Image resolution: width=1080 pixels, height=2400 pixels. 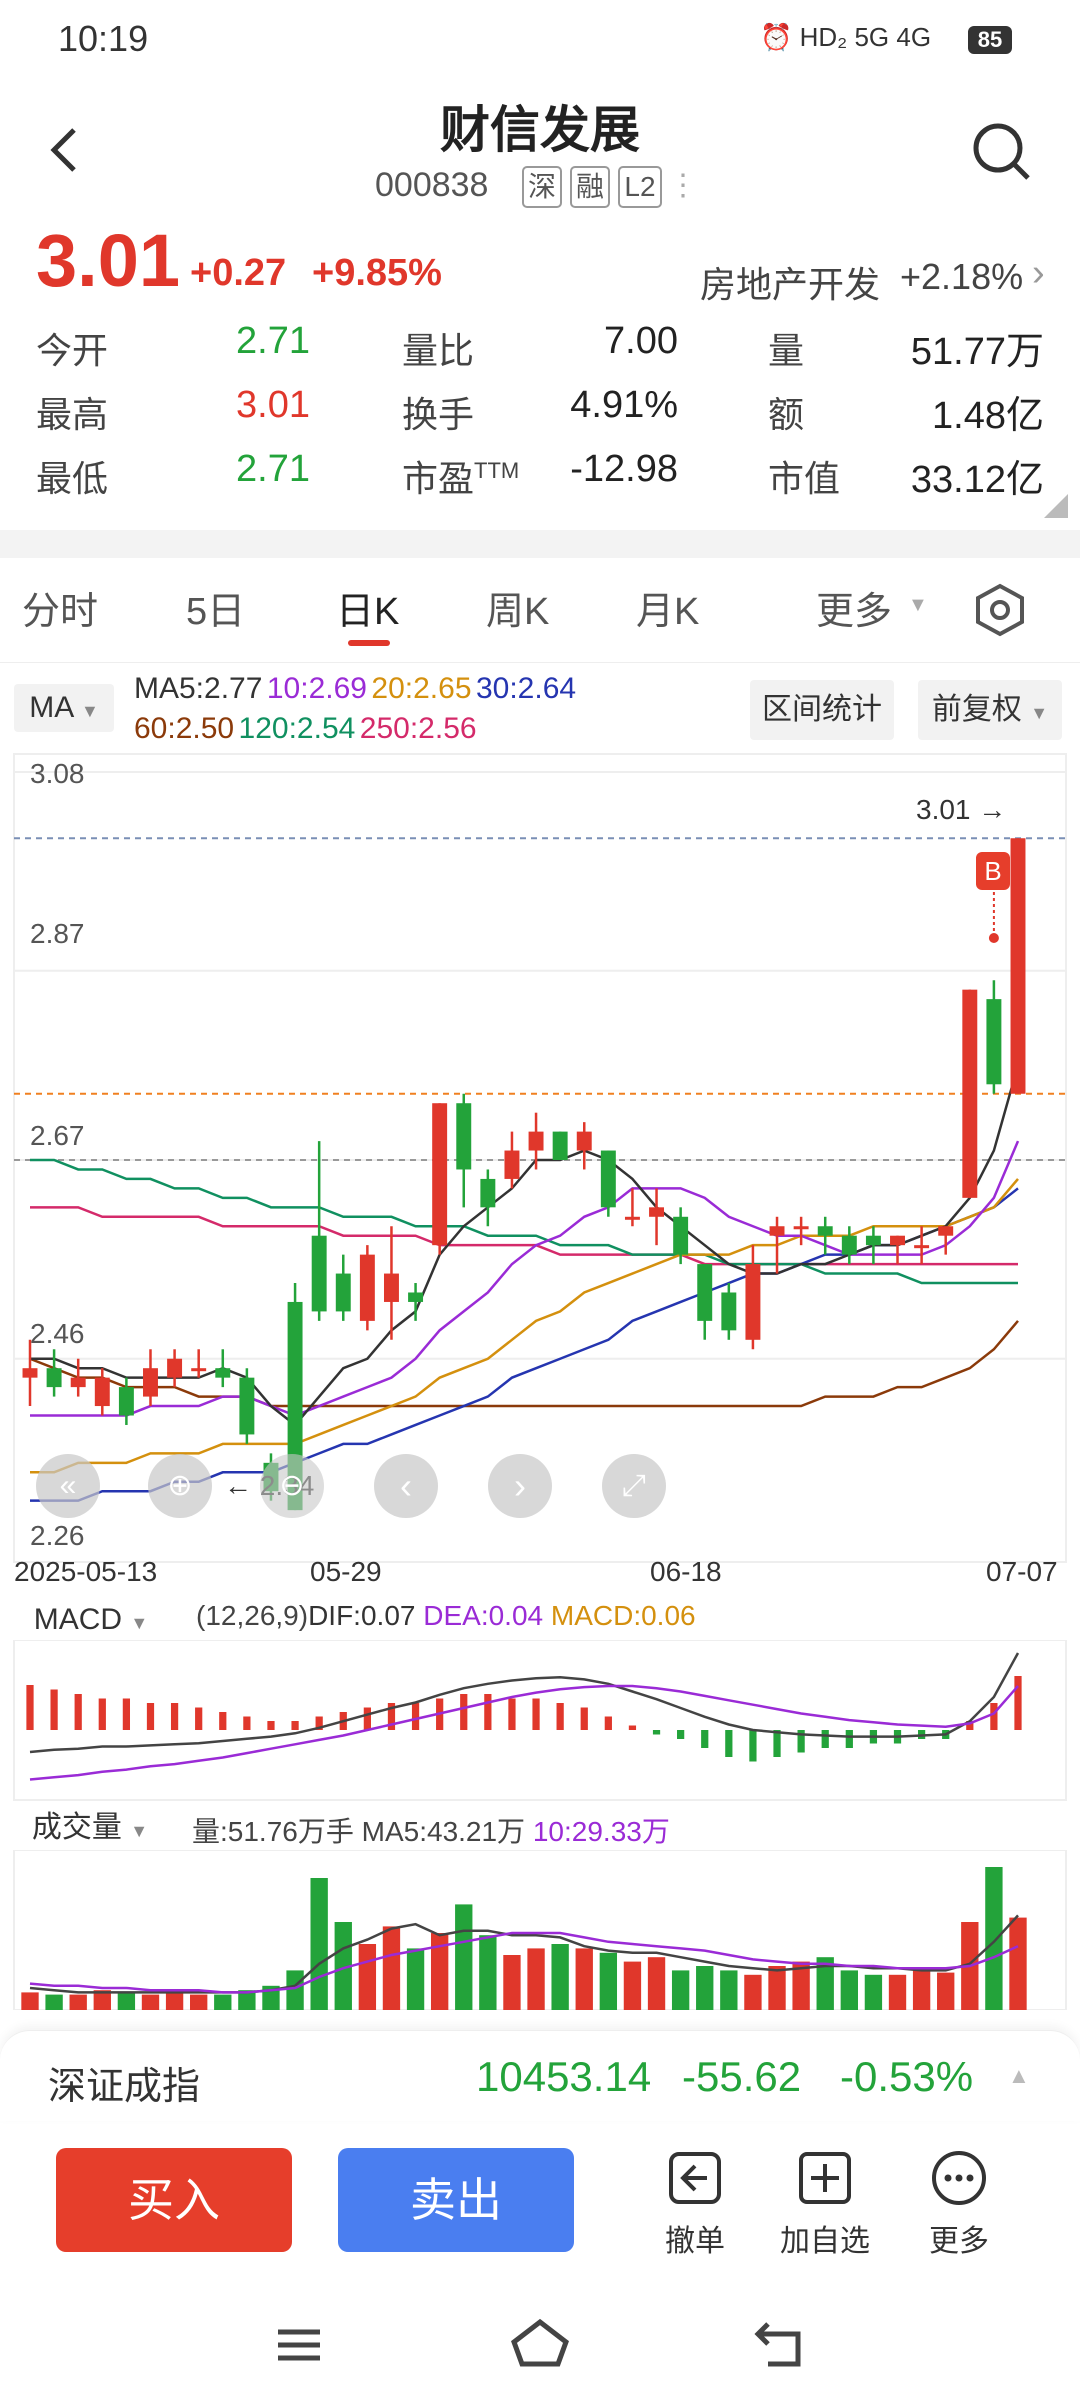 What do you see at coordinates (990, 710) in the screenshot?
I see `price-adjust-button: 前复权 ▼` at bounding box center [990, 710].